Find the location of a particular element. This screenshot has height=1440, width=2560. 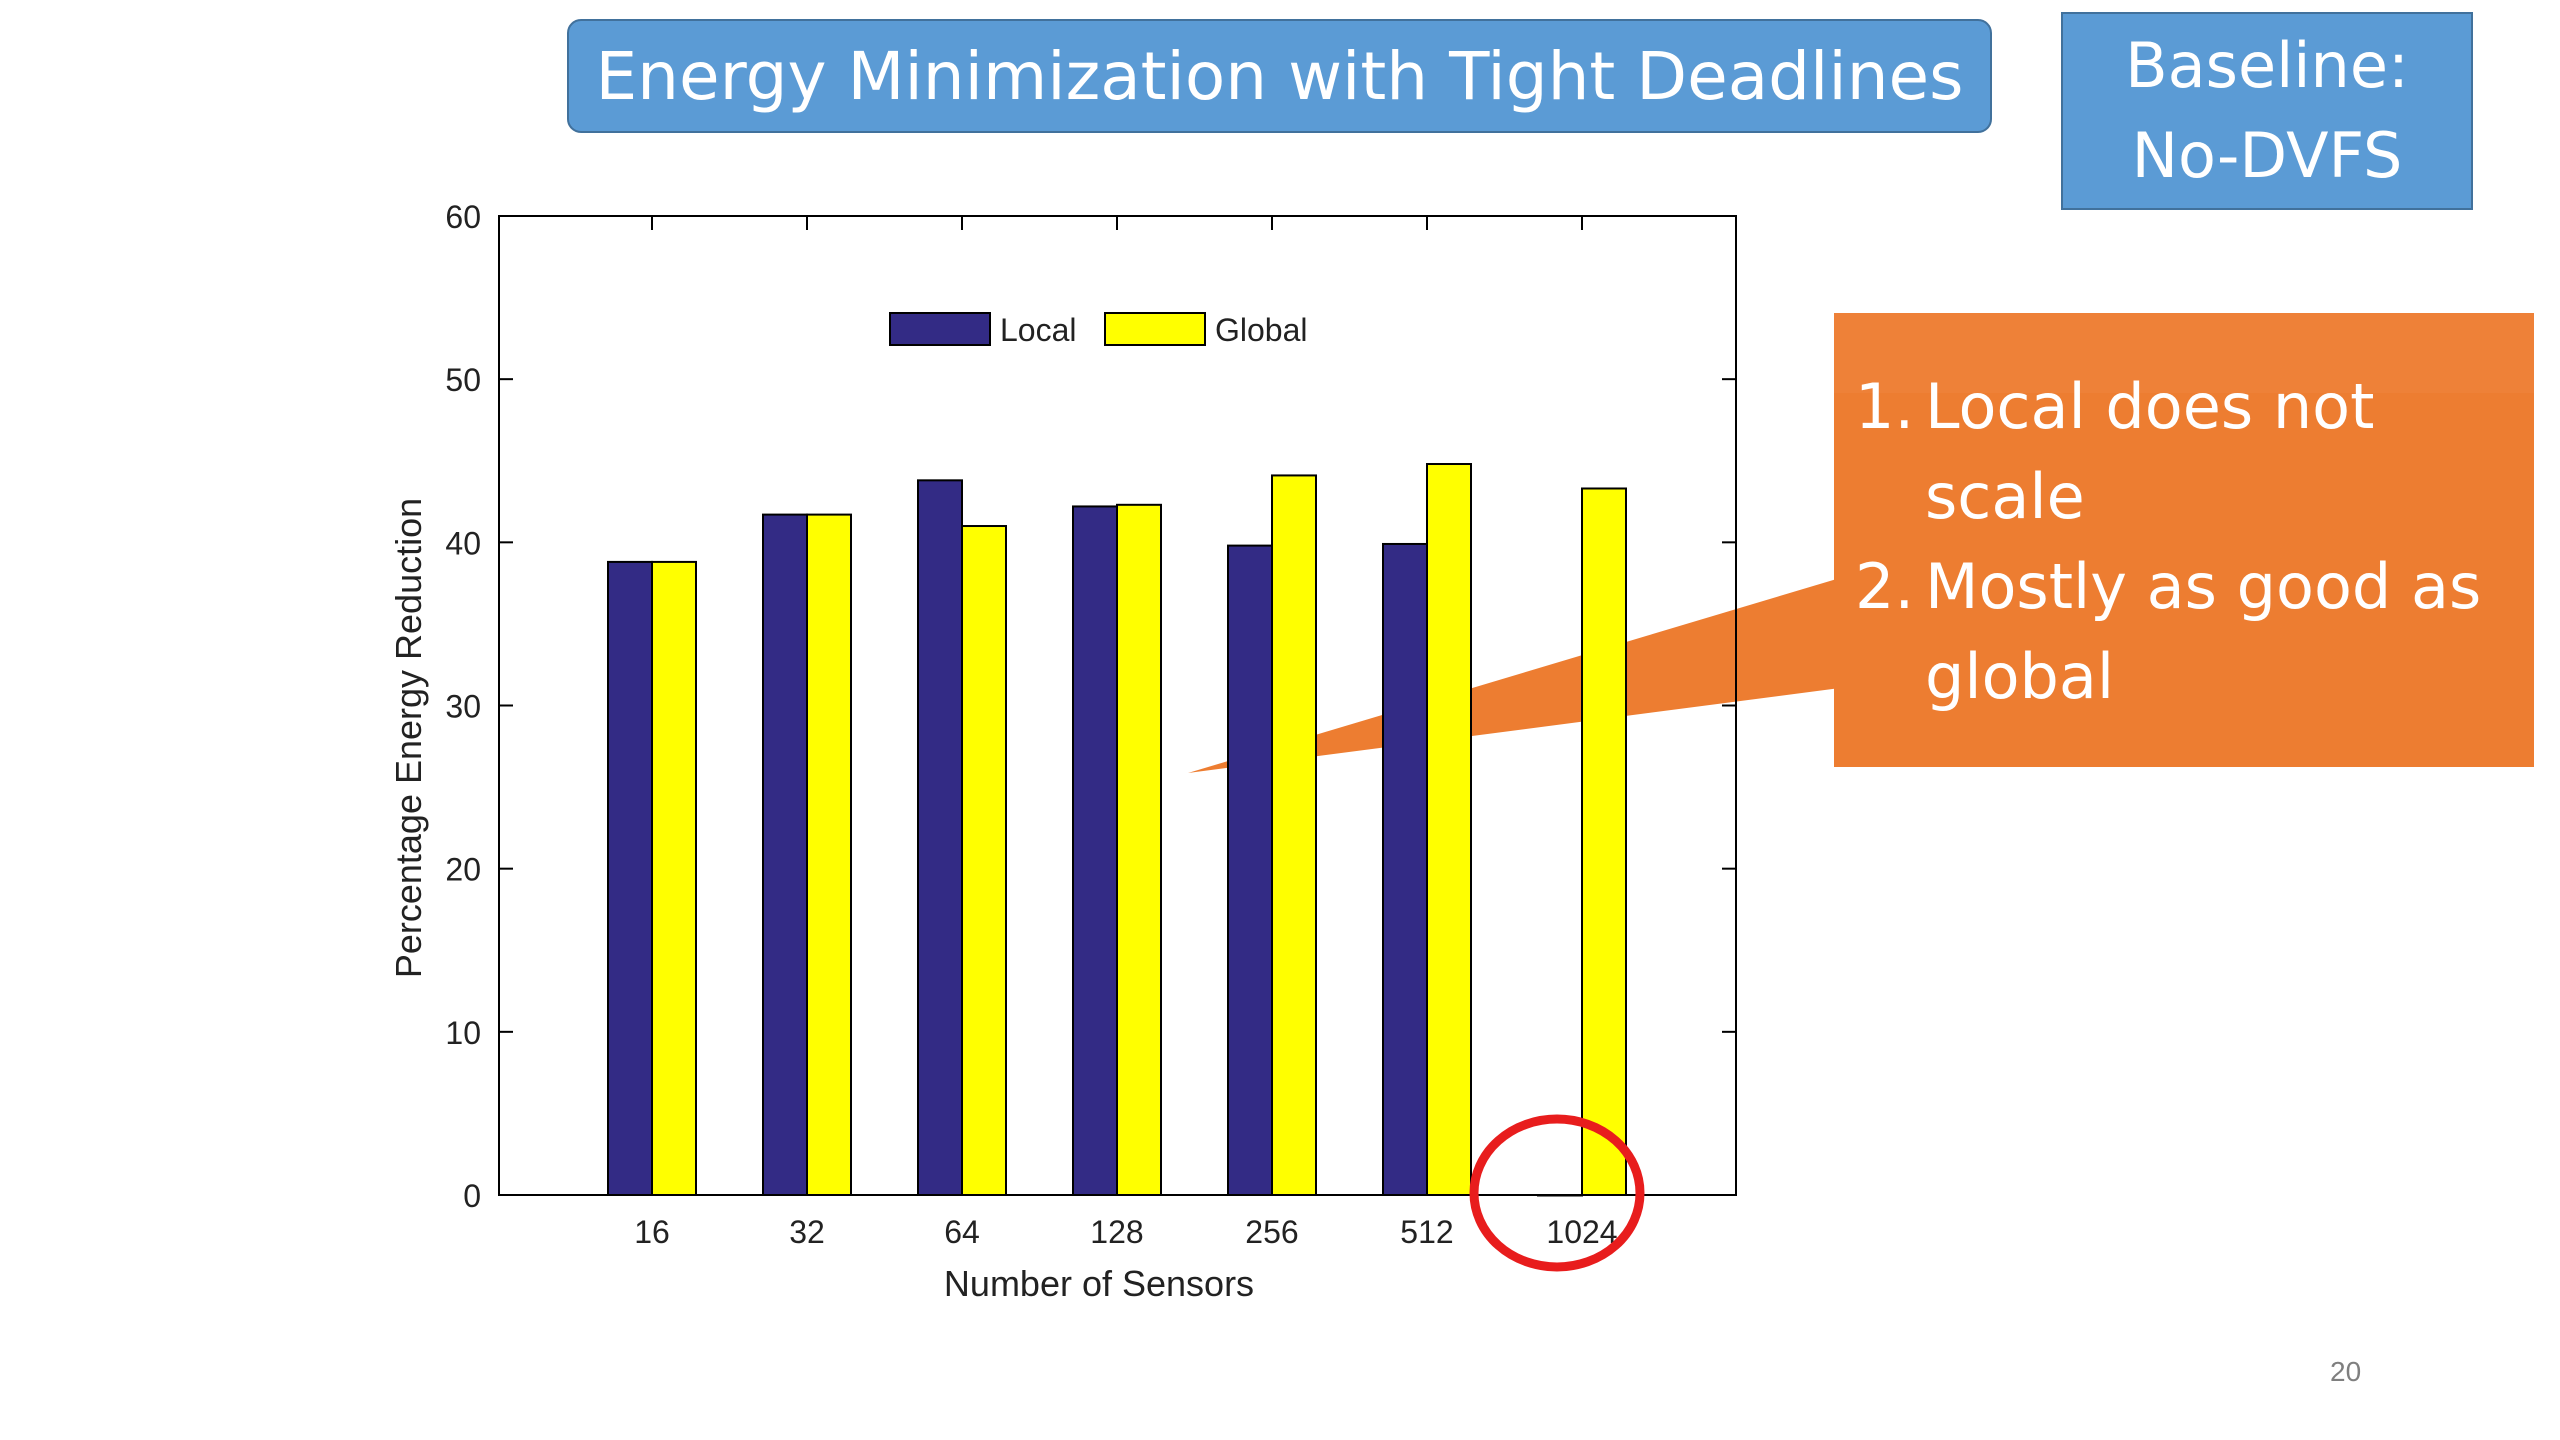

callout-item-1-text: Local does not scale is located at coordinates (2150, 451).